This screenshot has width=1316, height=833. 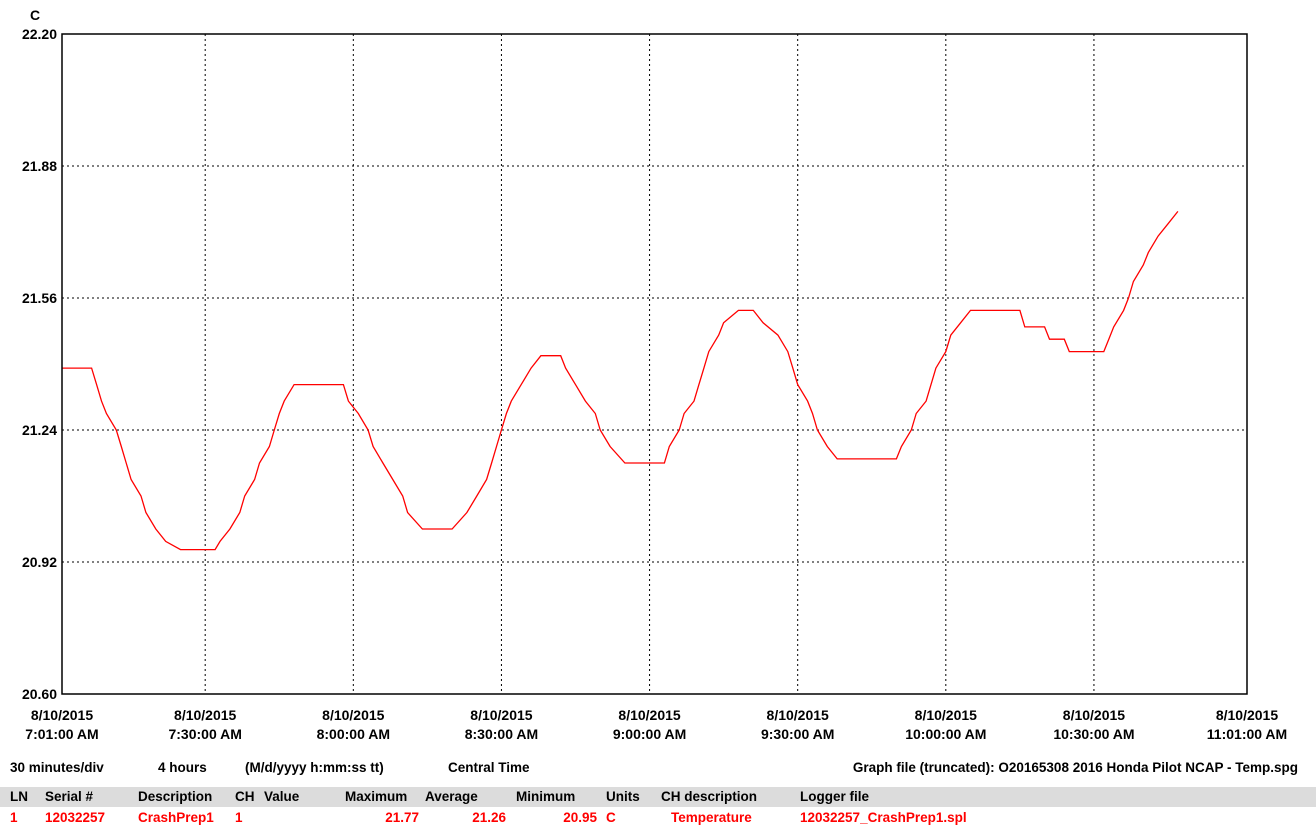 What do you see at coordinates (545, 796) in the screenshot?
I see `legend-header-minimum: Minimum` at bounding box center [545, 796].